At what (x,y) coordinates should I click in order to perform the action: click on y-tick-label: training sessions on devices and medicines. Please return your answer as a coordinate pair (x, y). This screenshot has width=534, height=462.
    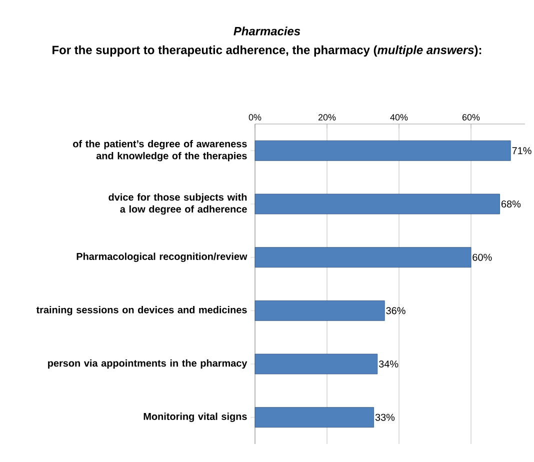
    Looking at the image, I should click on (141, 311).